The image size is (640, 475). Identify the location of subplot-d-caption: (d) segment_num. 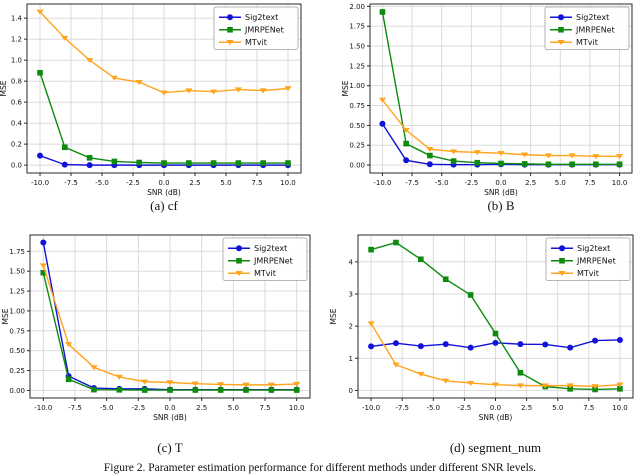
(495, 447).